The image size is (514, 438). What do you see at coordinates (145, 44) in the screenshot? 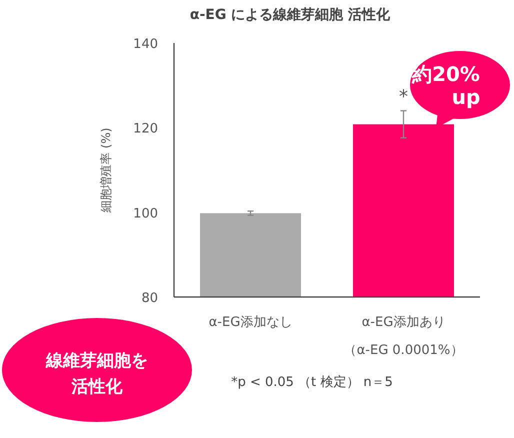
I see `y-tick-label: 140` at bounding box center [145, 44].